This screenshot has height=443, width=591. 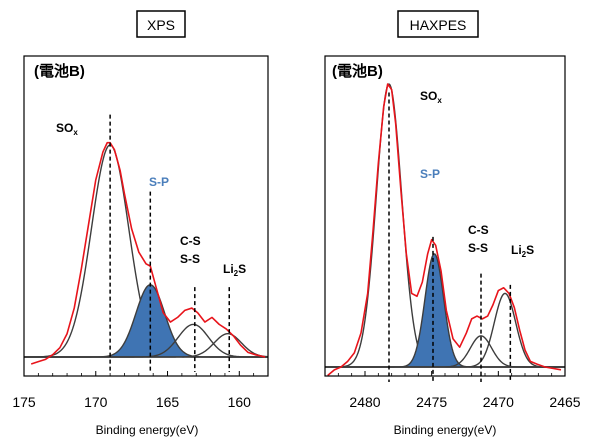 What do you see at coordinates (498, 402) in the screenshot?
I see `x-tick-label-2: 2470` at bounding box center [498, 402].